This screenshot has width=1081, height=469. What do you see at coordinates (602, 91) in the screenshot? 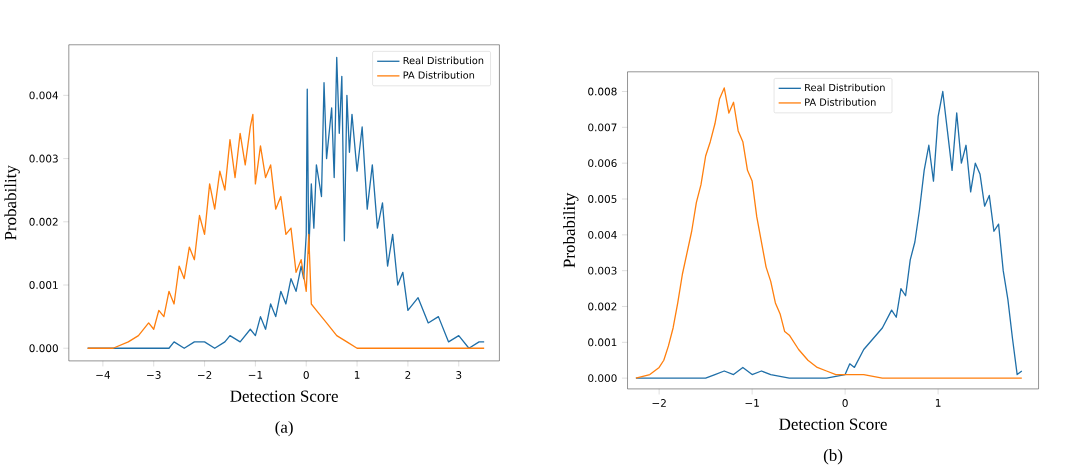
I see `y-tick-label: 0.008` at bounding box center [602, 91].